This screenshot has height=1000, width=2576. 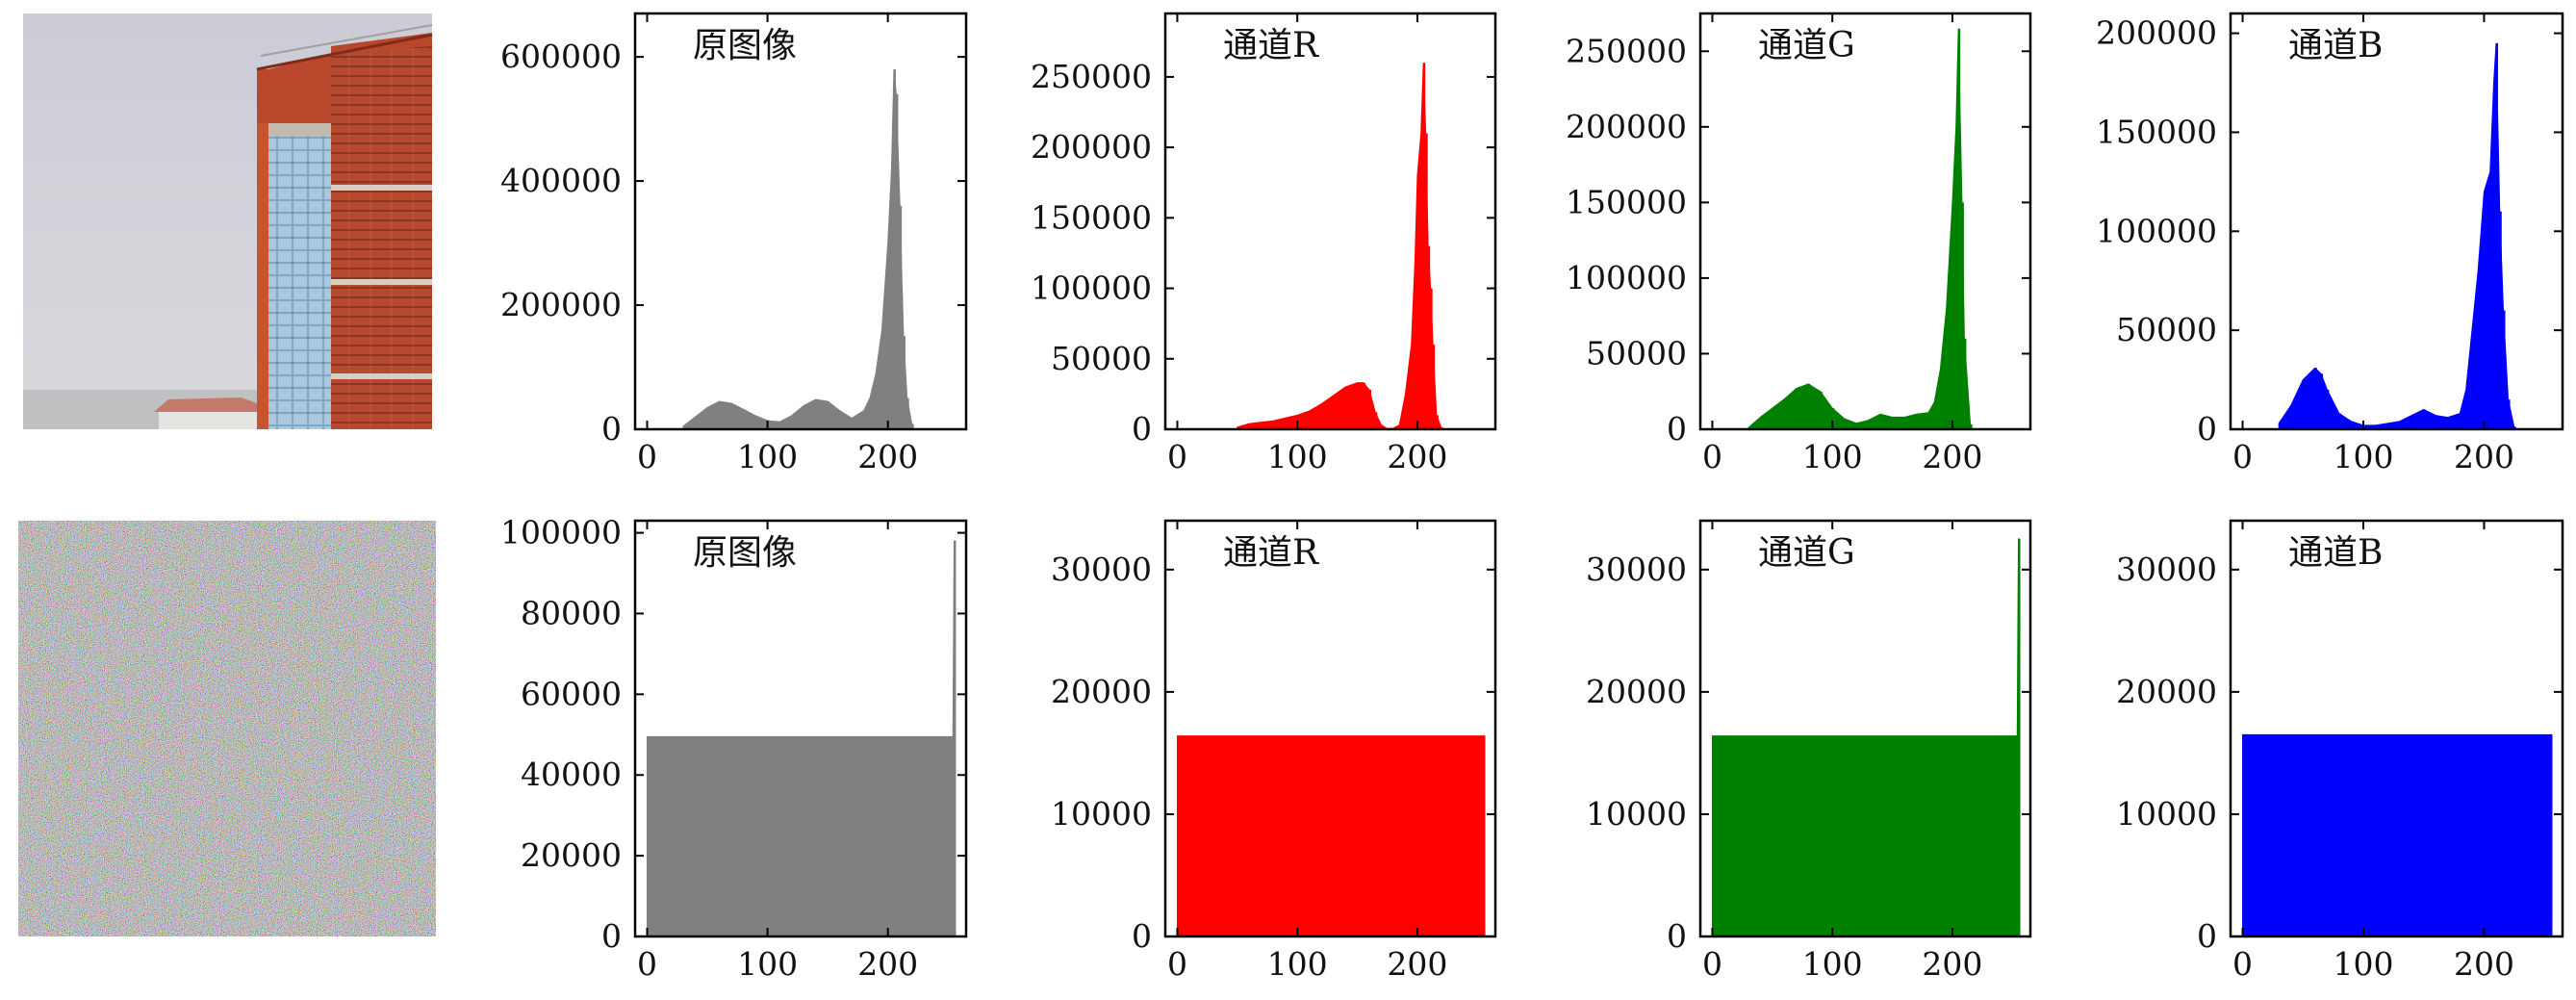 I want to click on panel-title: 通道R, so click(x=1271, y=45).